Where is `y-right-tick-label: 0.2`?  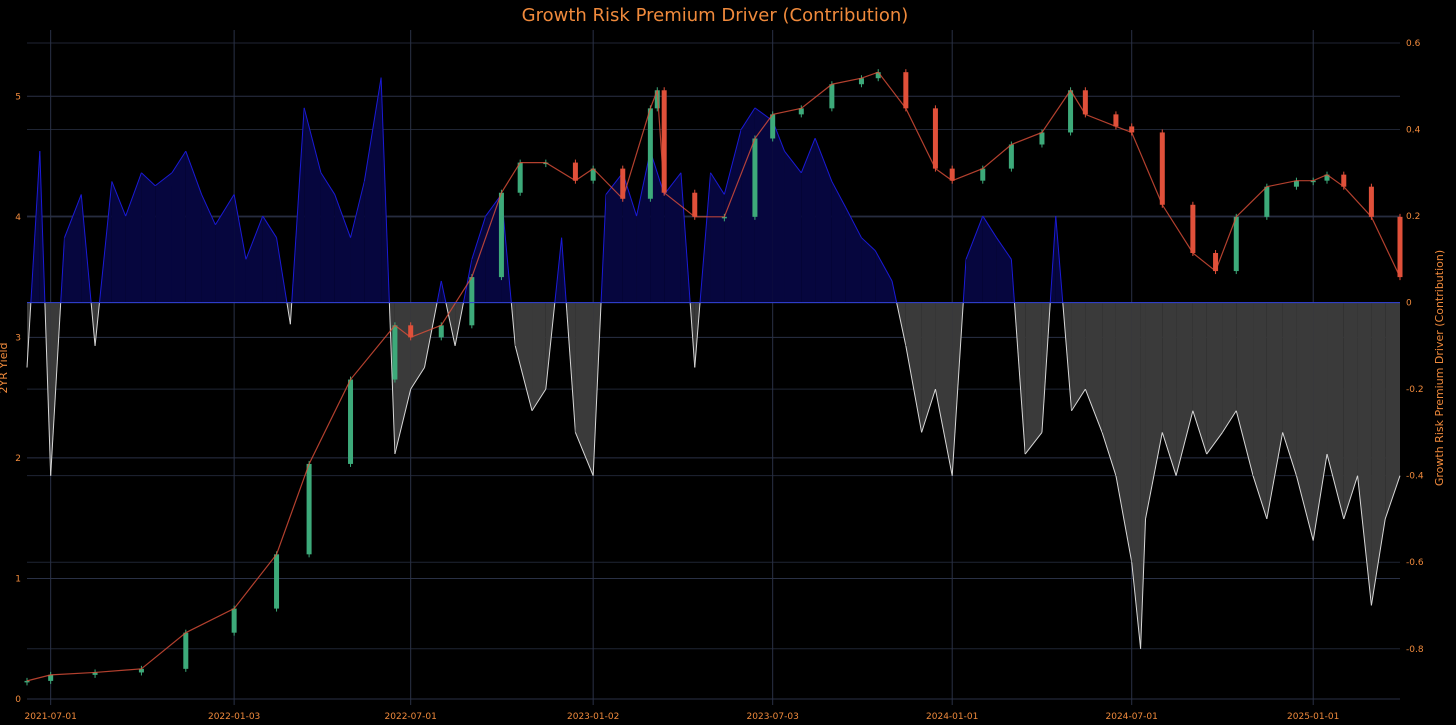 y-right-tick-label: 0.2 is located at coordinates (1413, 217).